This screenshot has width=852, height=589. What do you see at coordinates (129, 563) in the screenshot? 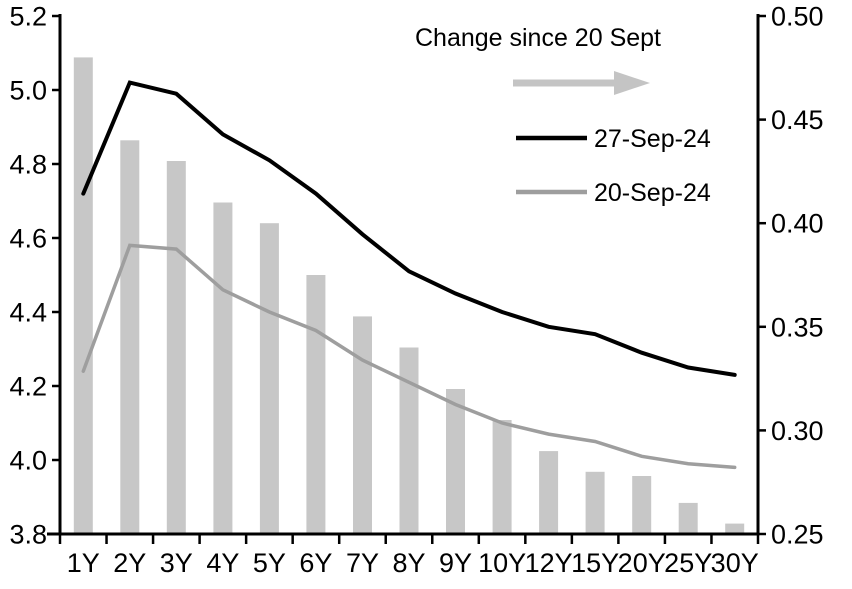
I see `x-axis-category-label: 2Y` at bounding box center [129, 563].